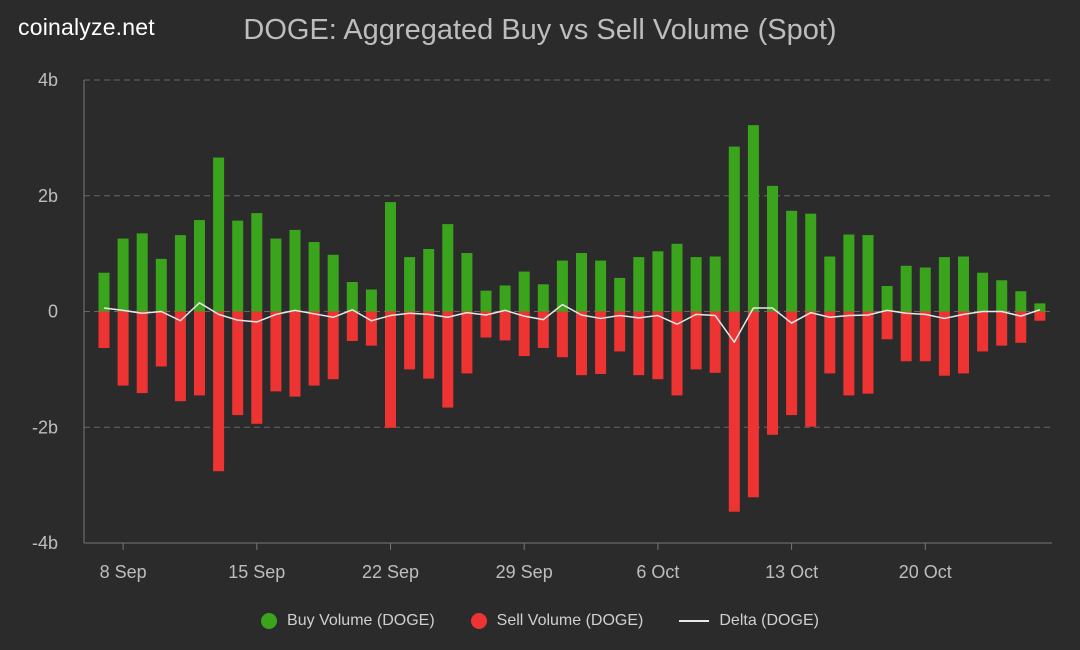  Describe the element at coordinates (361, 620) in the screenshot. I see `legend-label-buy: Buy Volume (DOGE)` at that location.